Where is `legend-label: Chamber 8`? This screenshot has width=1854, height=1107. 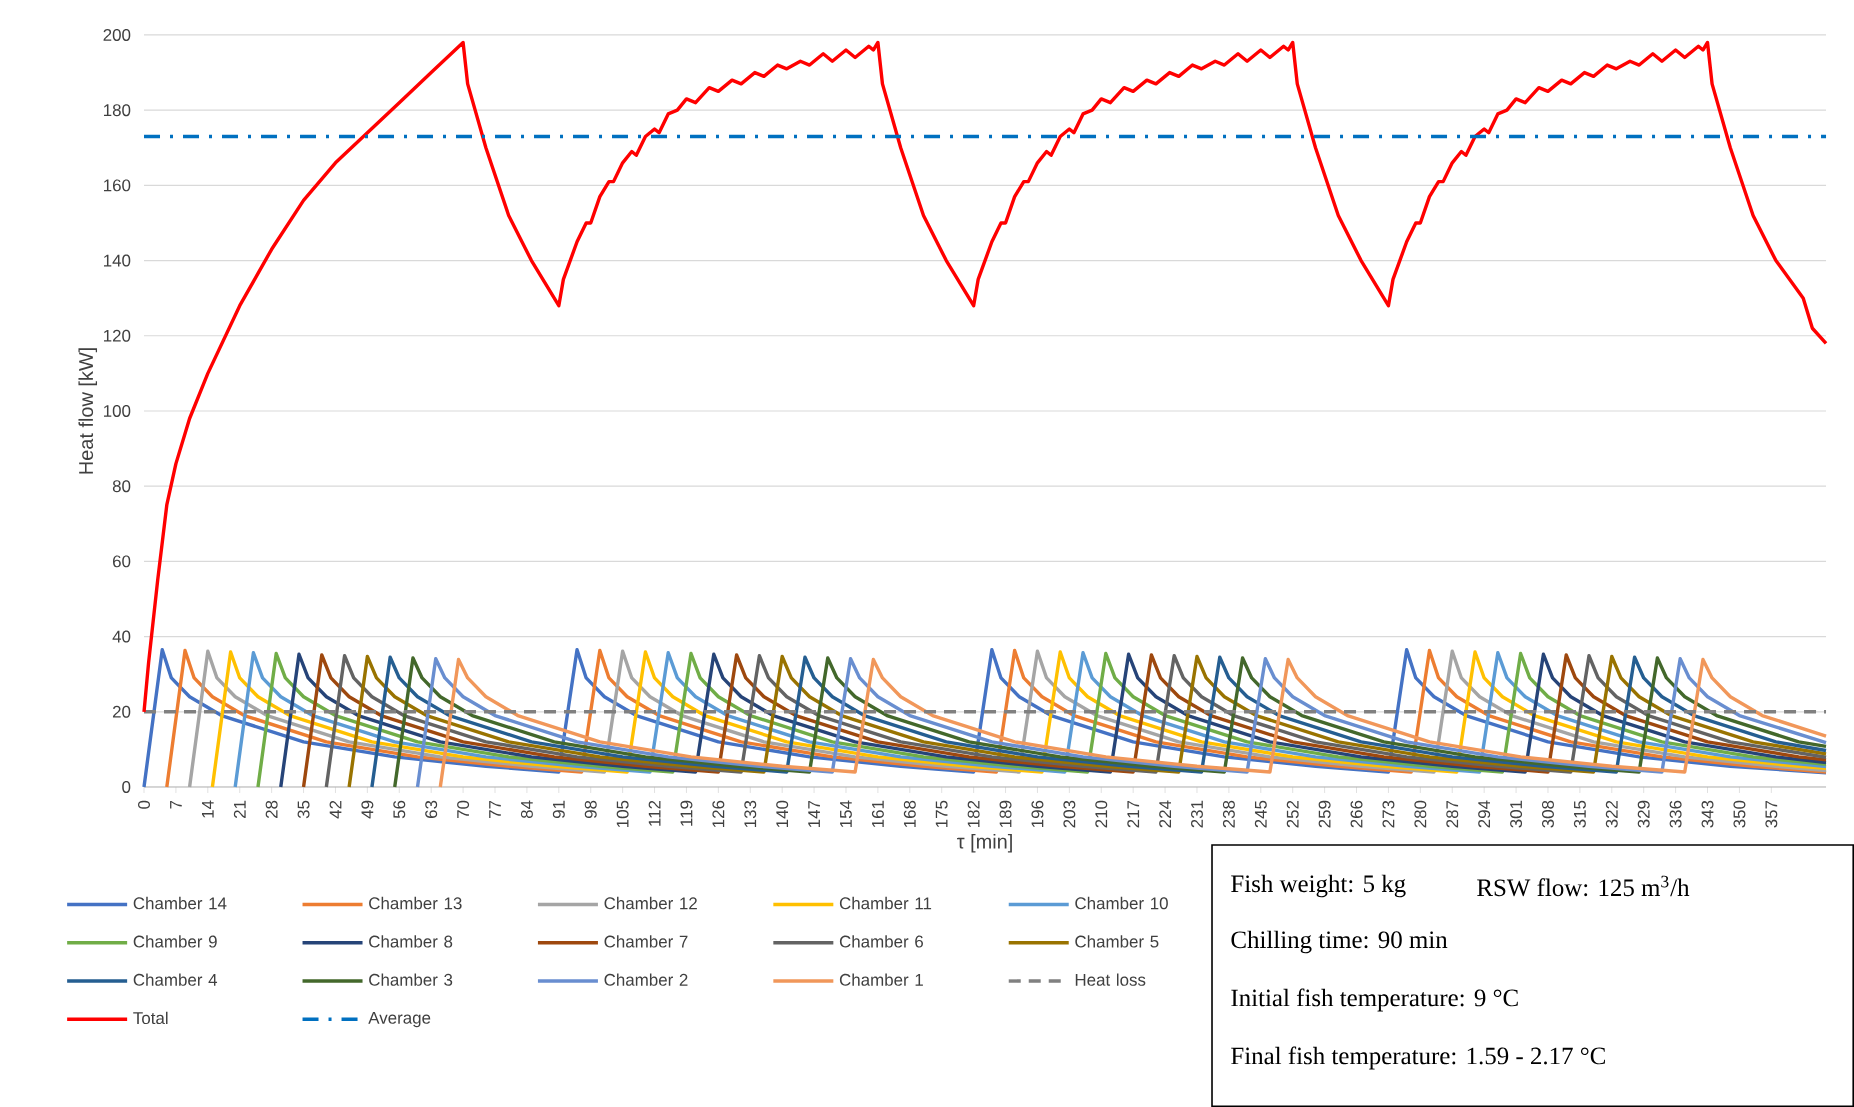 legend-label: Chamber 8 is located at coordinates (411, 941).